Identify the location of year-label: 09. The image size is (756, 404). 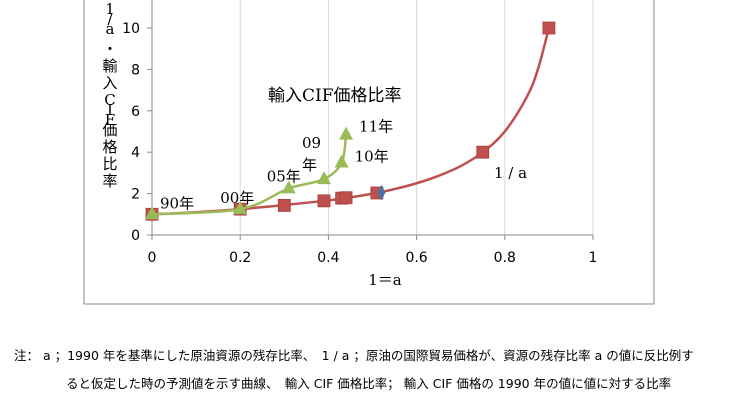
(311, 143).